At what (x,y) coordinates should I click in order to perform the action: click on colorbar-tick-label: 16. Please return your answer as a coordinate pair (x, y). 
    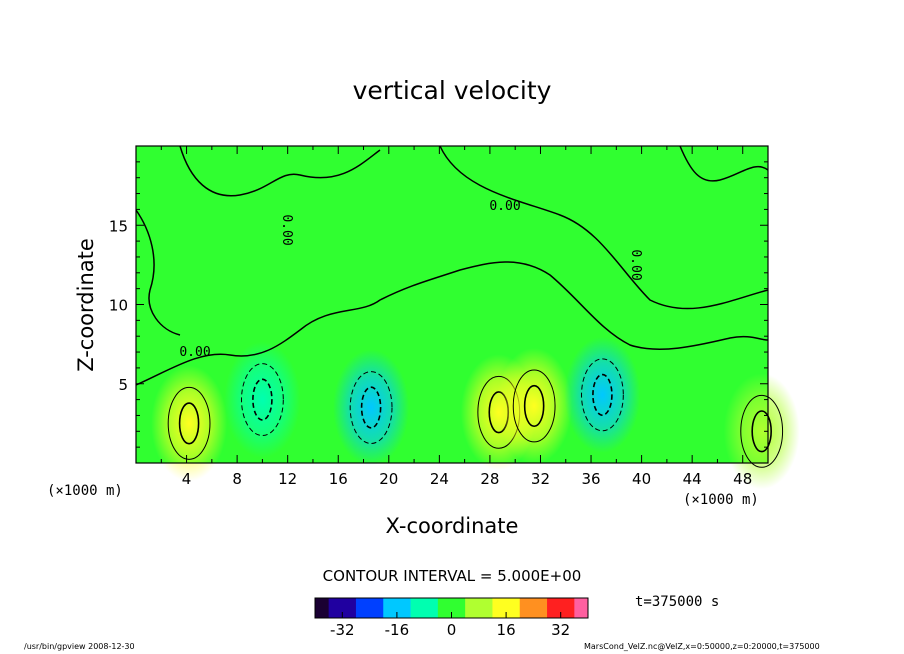
    Looking at the image, I should click on (506, 630).